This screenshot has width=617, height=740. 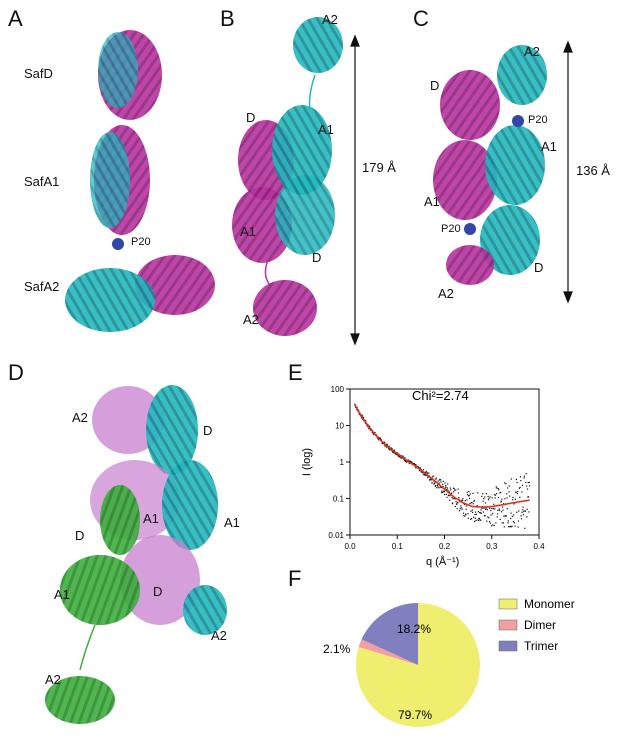 I want to click on pie-label-monomer: 79.7%, so click(x=415, y=715).